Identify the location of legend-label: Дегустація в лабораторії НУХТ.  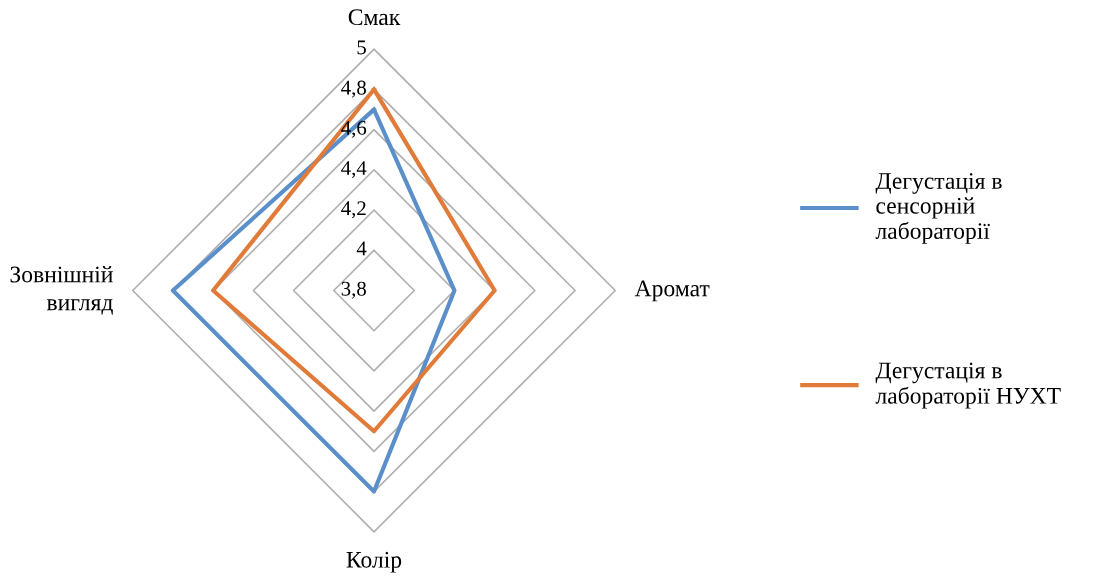
(968, 385).